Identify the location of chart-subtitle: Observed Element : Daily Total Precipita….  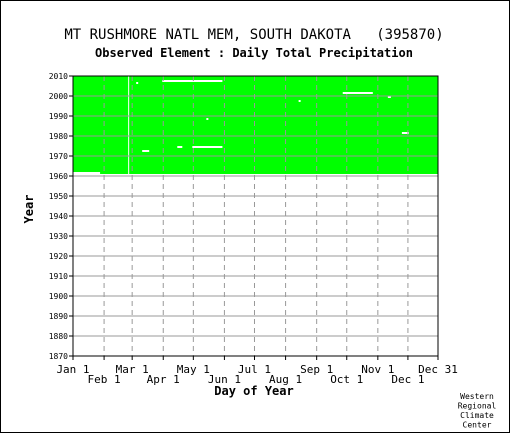
(254, 53).